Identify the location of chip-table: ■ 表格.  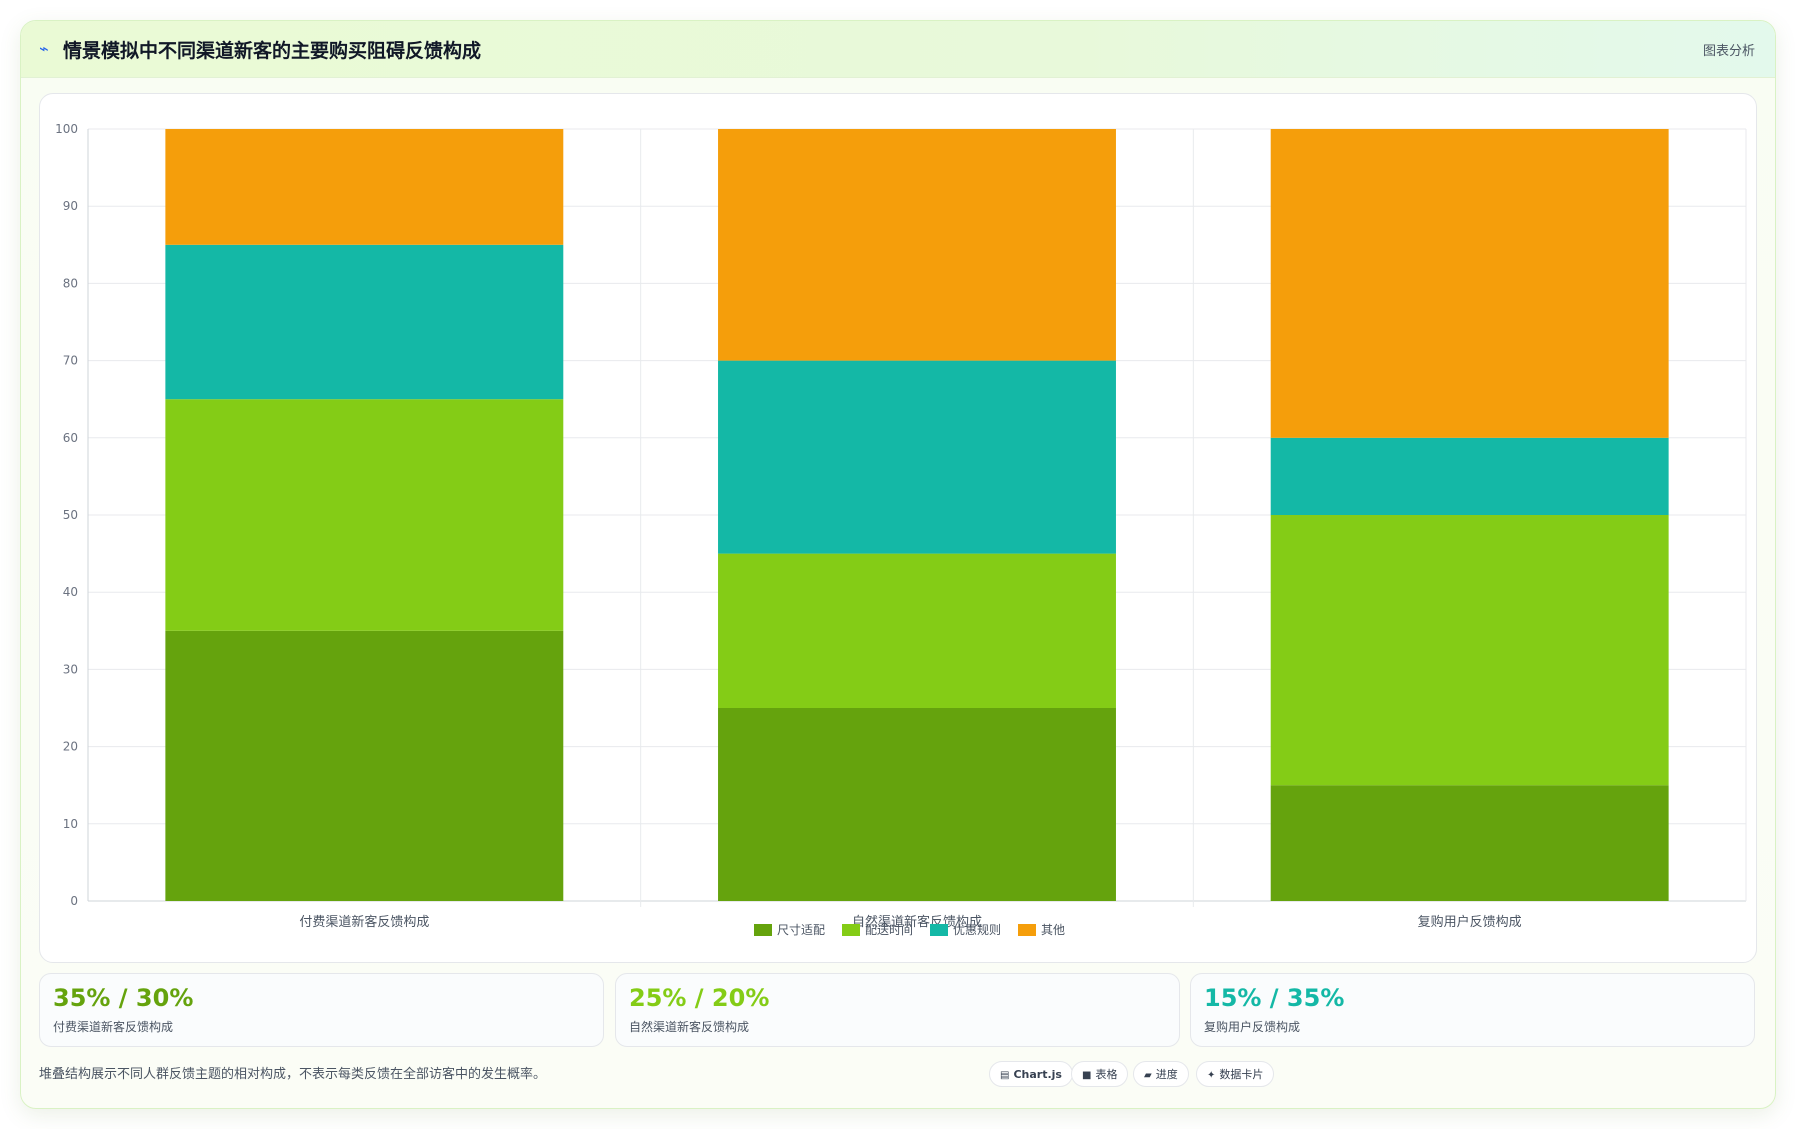
(1100, 1074).